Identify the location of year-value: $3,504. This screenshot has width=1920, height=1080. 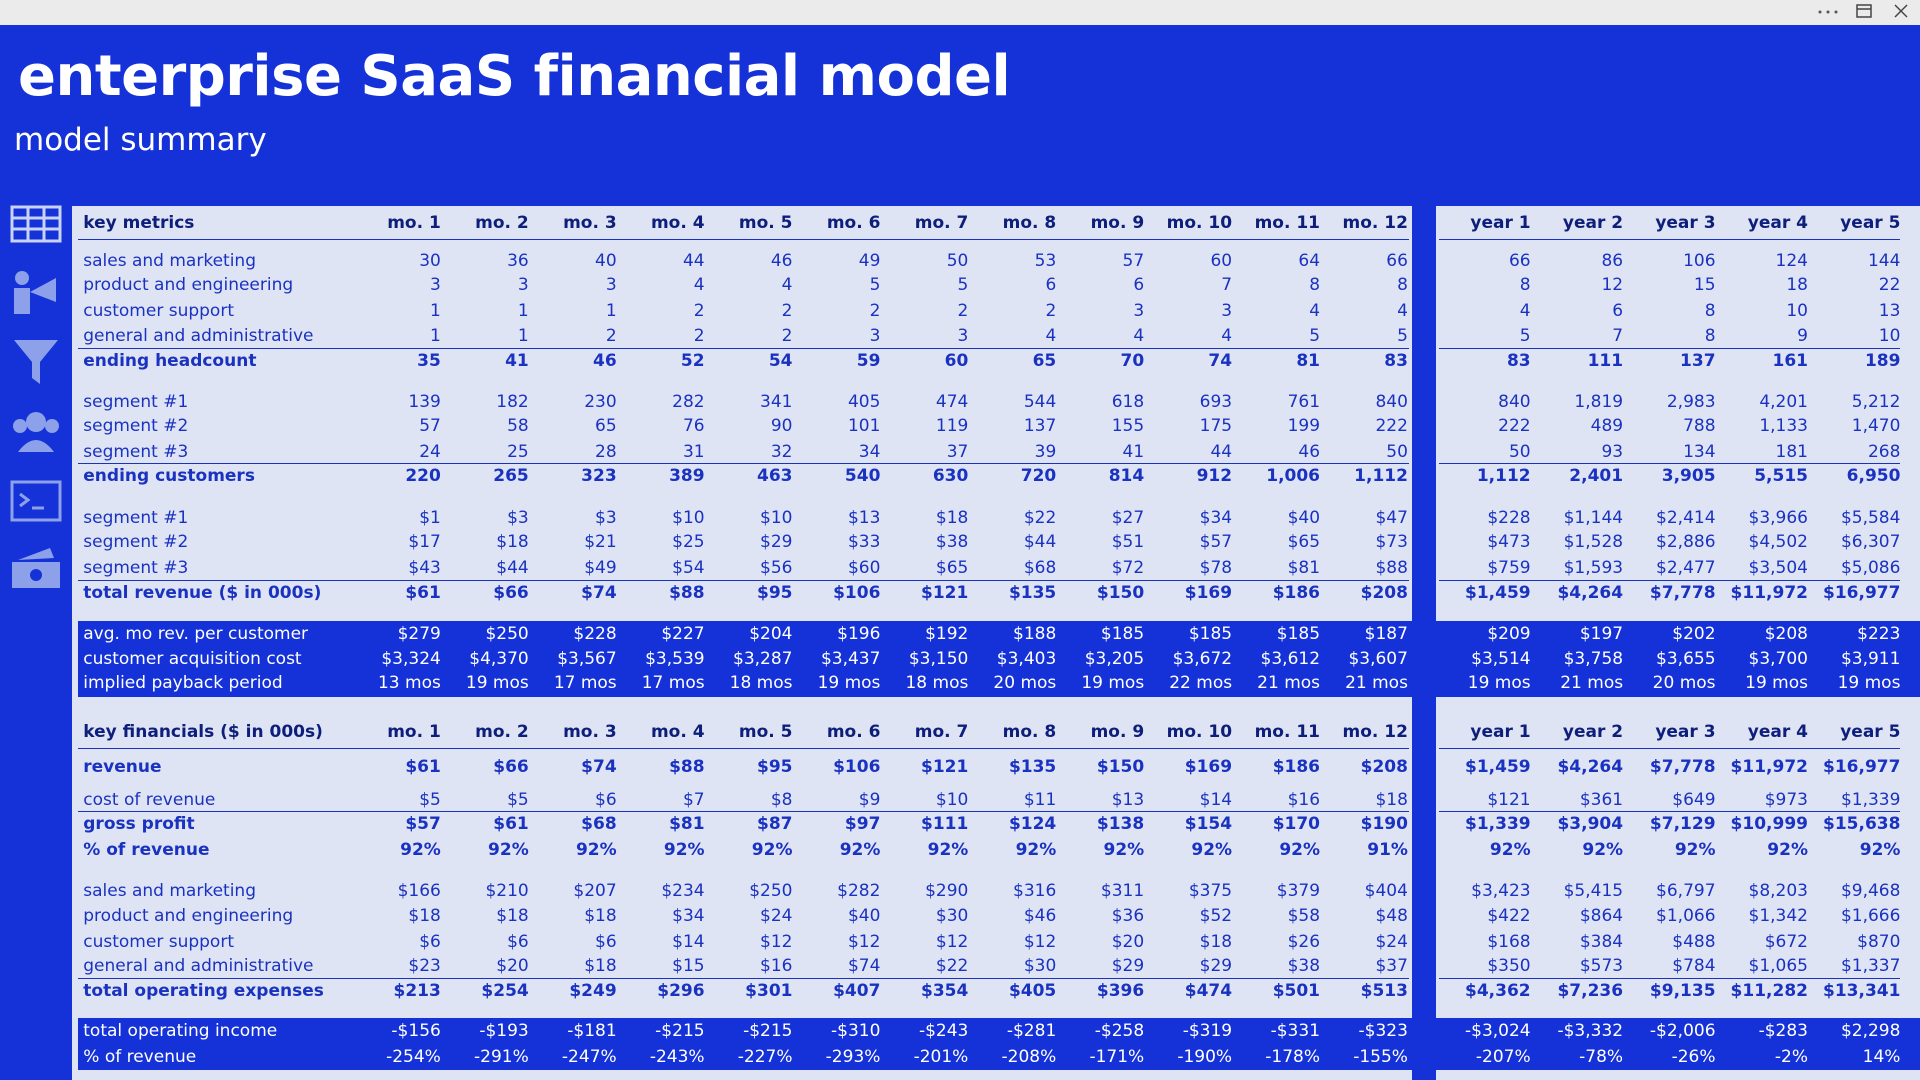
(1778, 568).